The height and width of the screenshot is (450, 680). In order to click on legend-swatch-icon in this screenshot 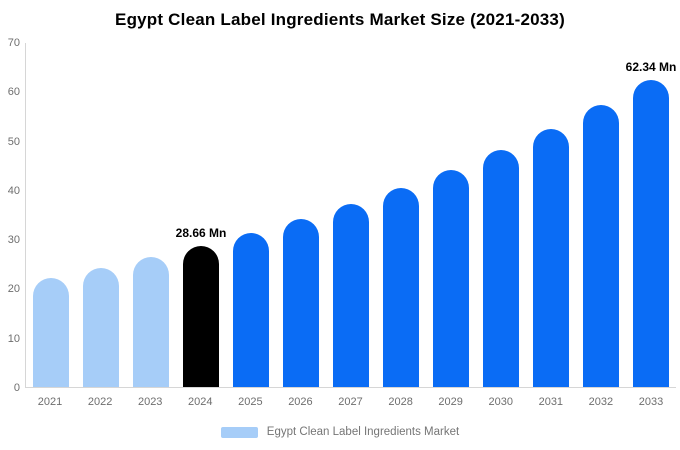, I will do `click(239, 432)`.